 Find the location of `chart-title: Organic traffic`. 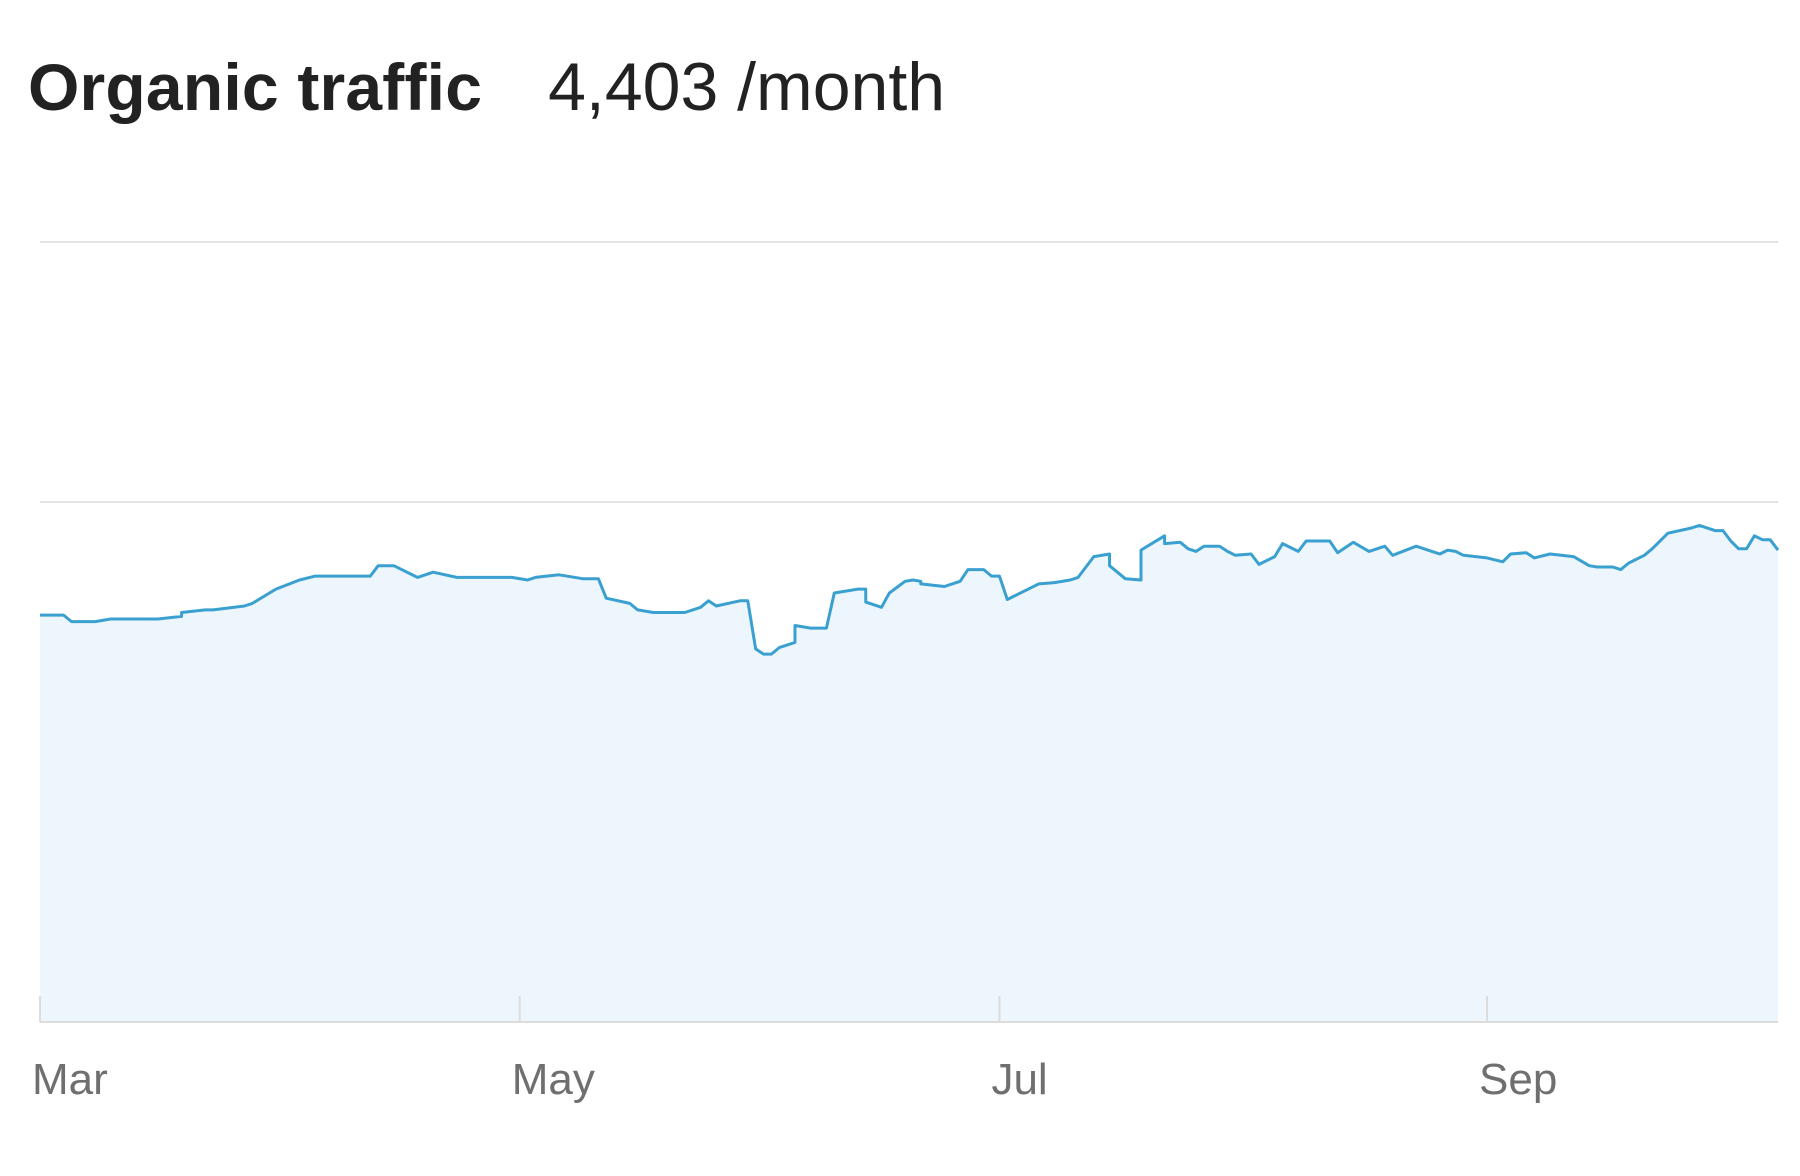

chart-title: Organic traffic is located at coordinates (255, 87).